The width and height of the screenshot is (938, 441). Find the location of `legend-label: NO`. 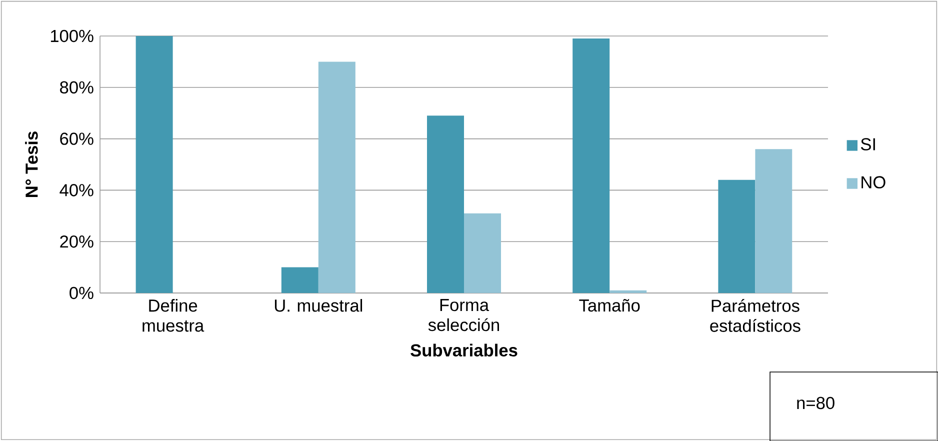

legend-label: NO is located at coordinates (874, 182).